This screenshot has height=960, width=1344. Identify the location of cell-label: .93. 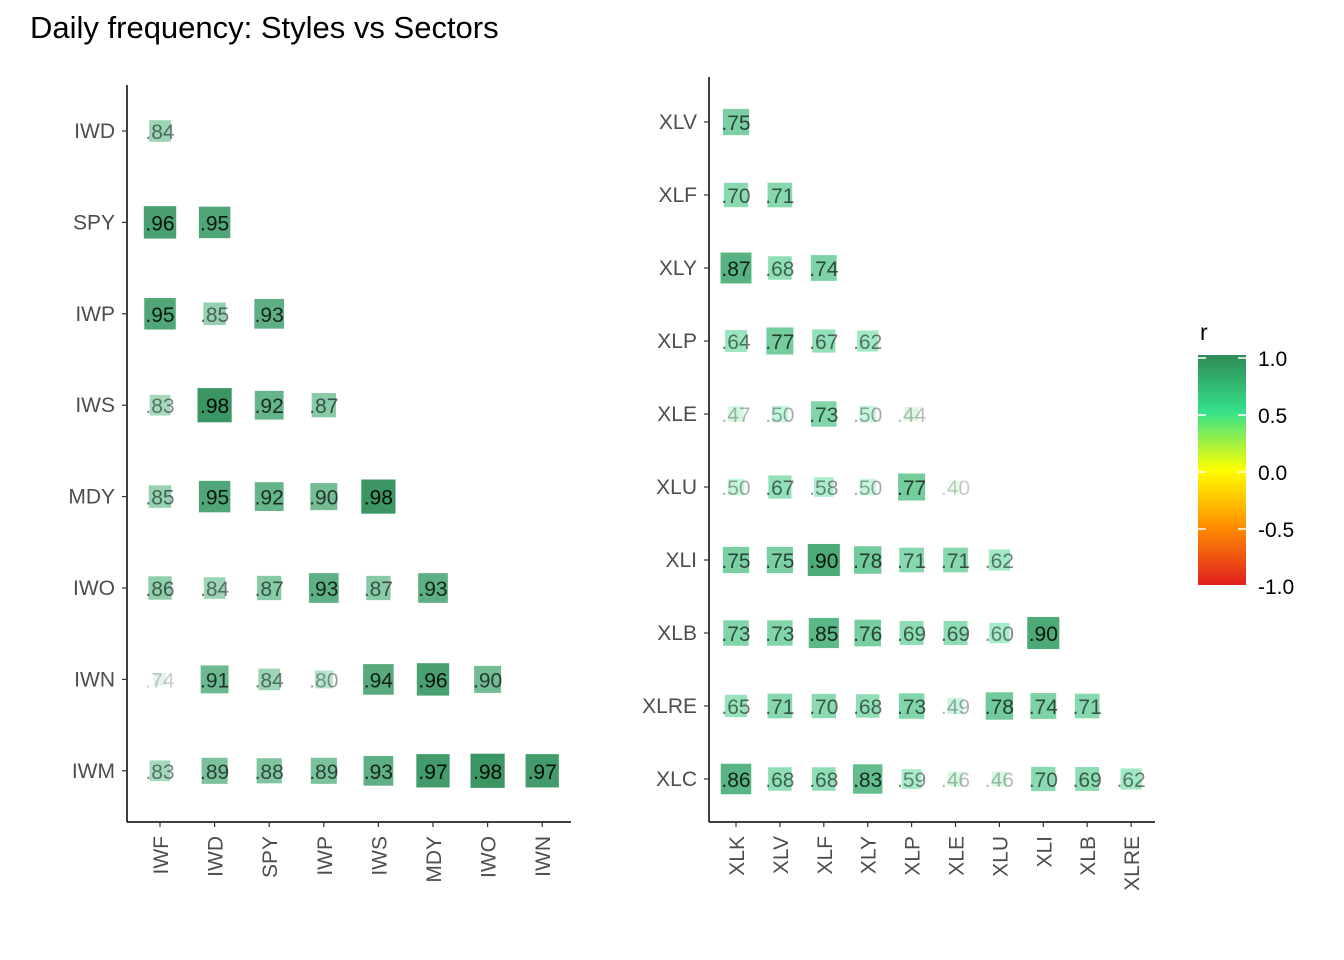
(378, 772).